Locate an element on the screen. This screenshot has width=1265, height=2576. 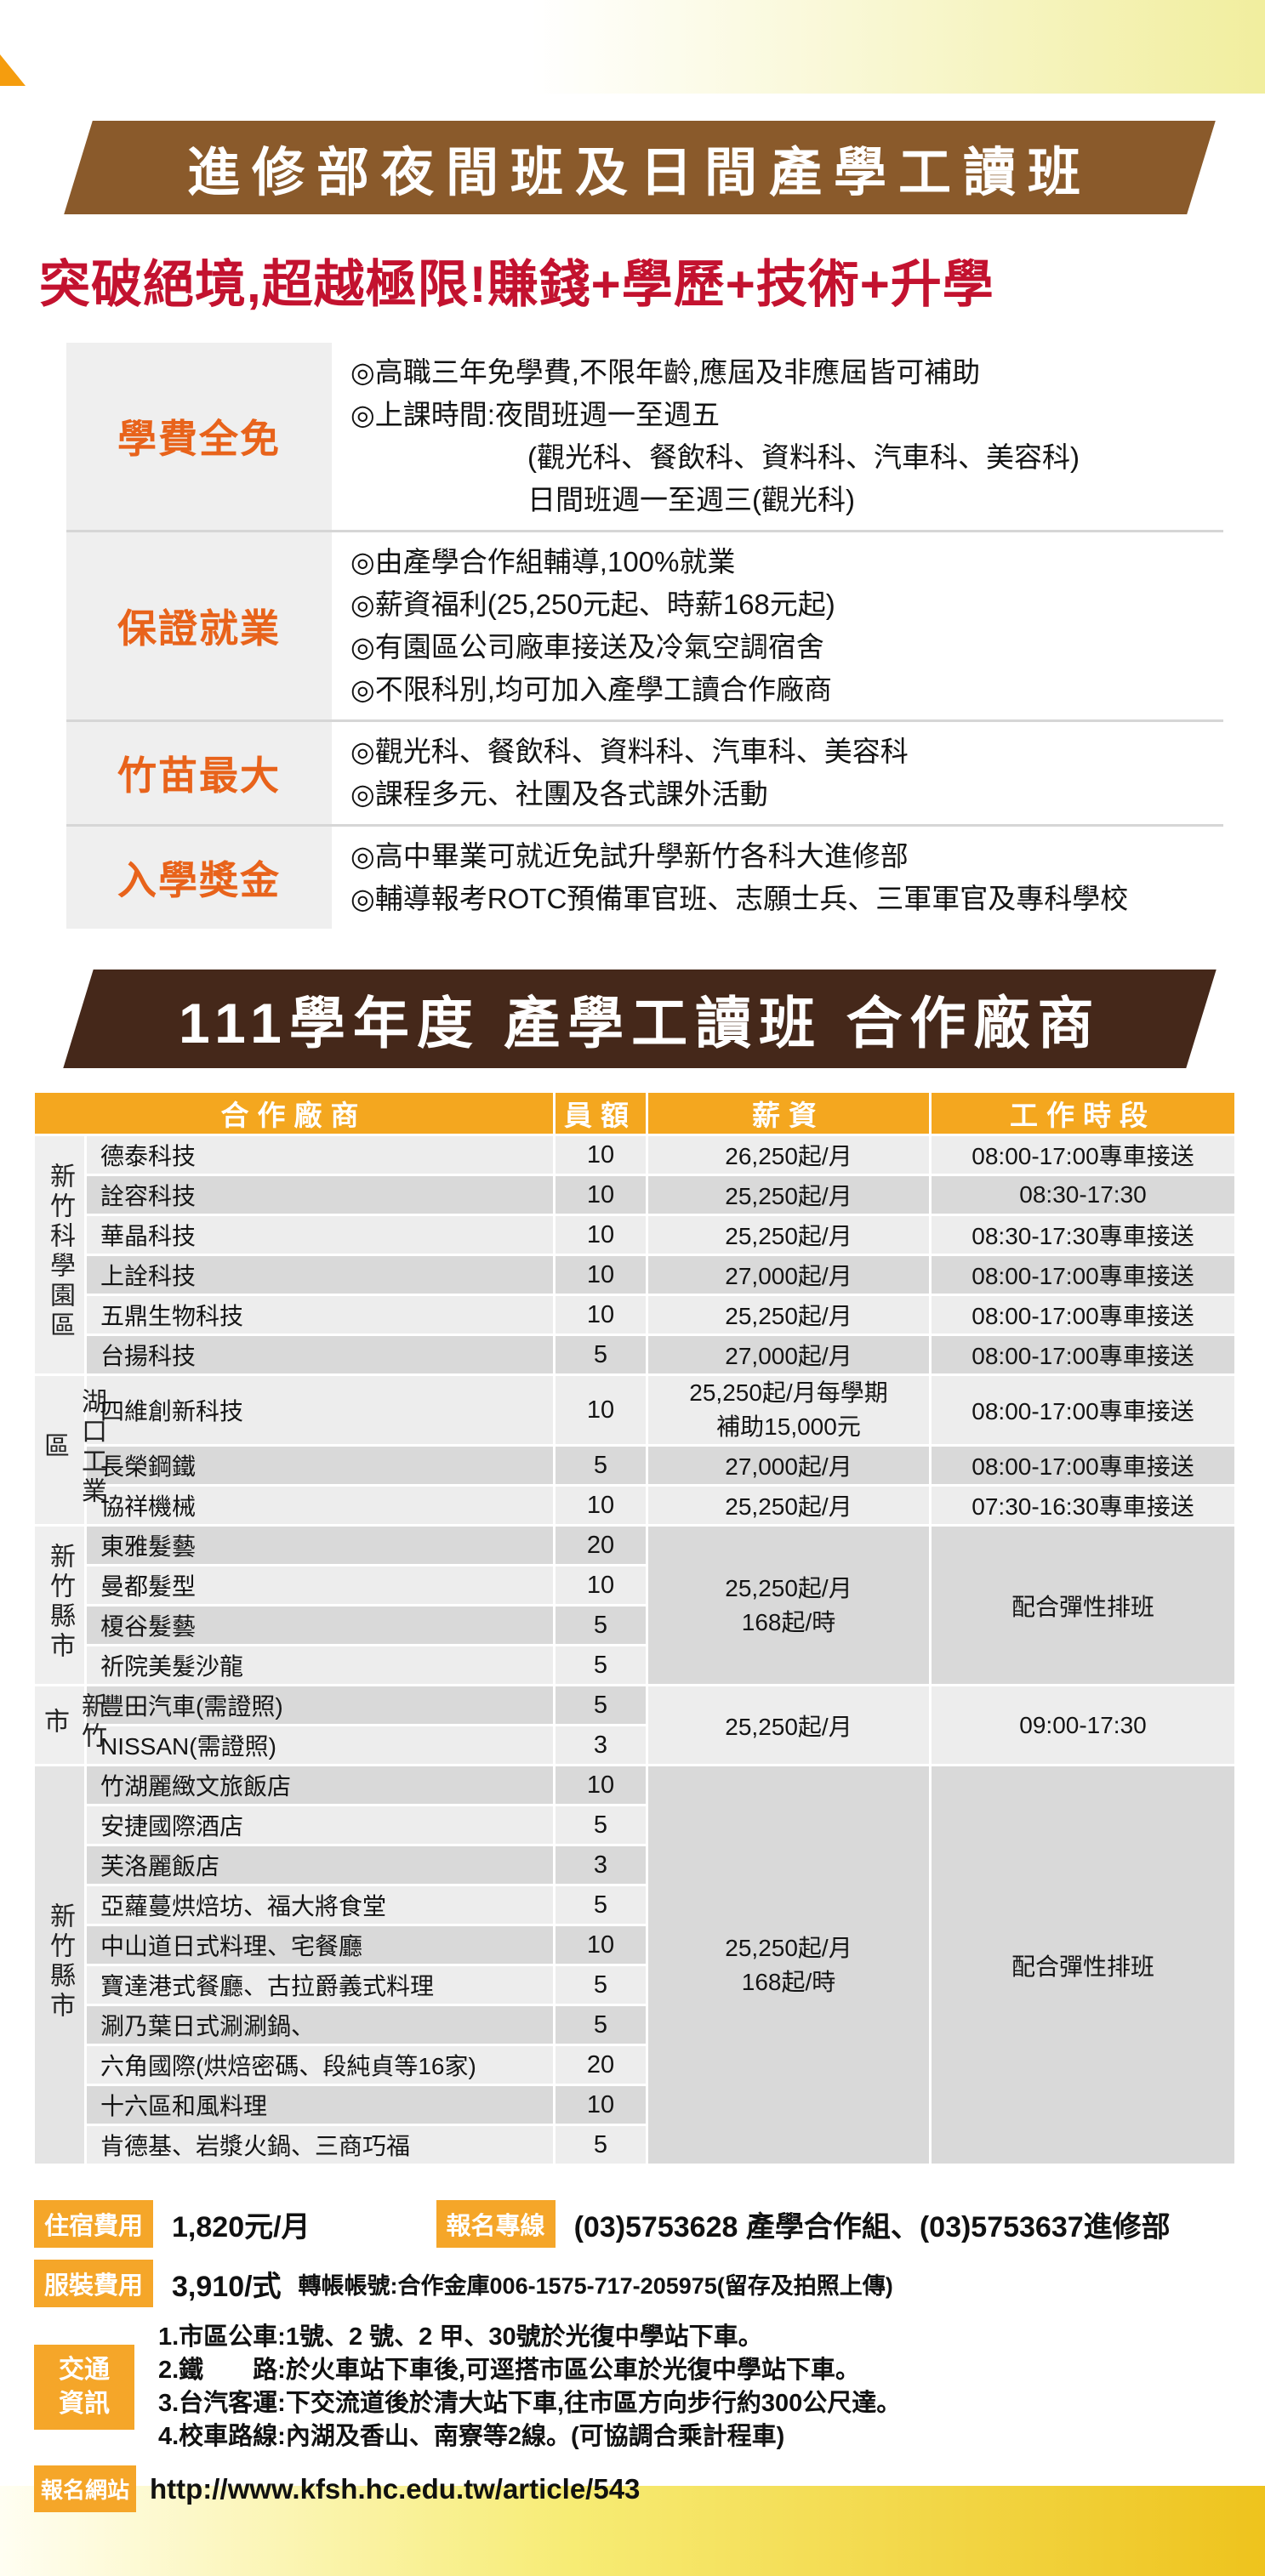
group-label: 湖口工業區 is located at coordinates (70, 1450).